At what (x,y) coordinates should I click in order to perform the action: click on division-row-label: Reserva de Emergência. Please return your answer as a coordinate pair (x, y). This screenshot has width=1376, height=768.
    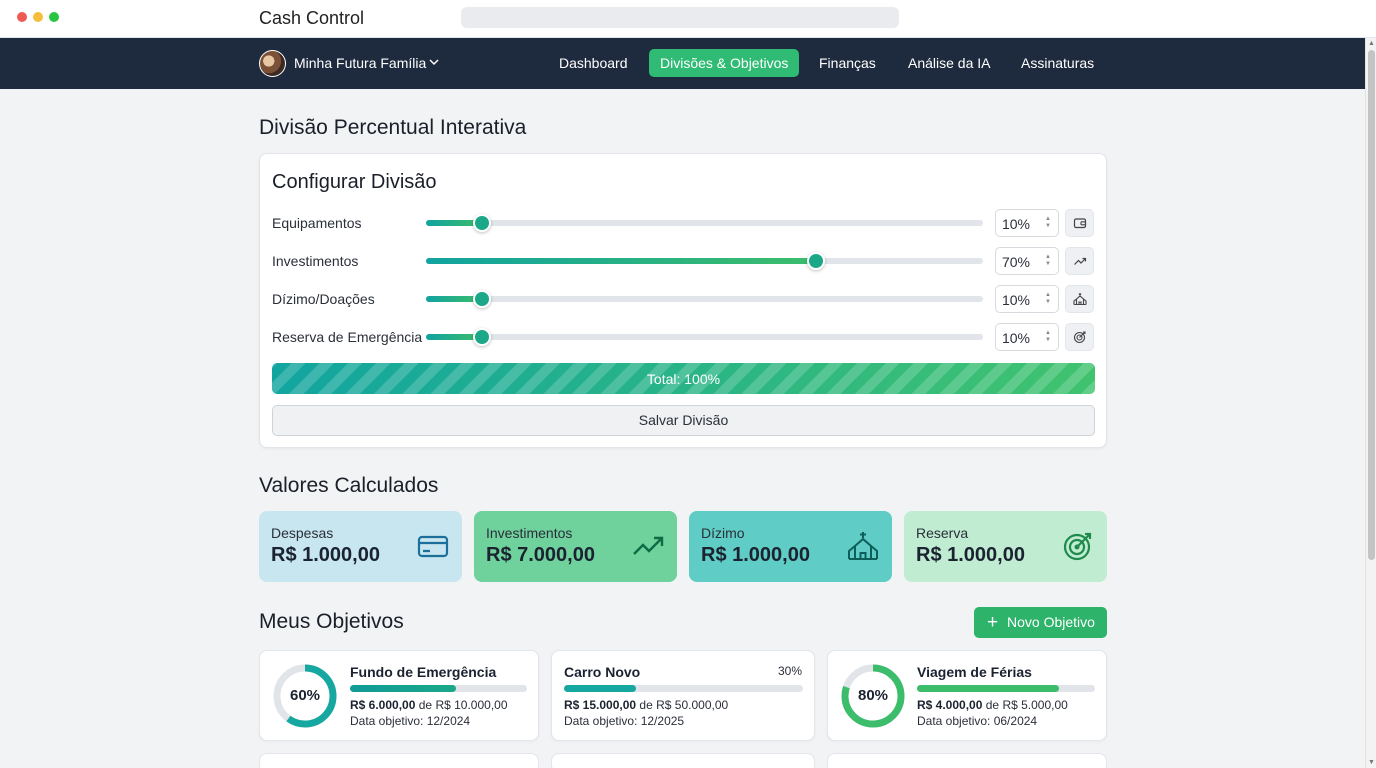
    Looking at the image, I should click on (347, 337).